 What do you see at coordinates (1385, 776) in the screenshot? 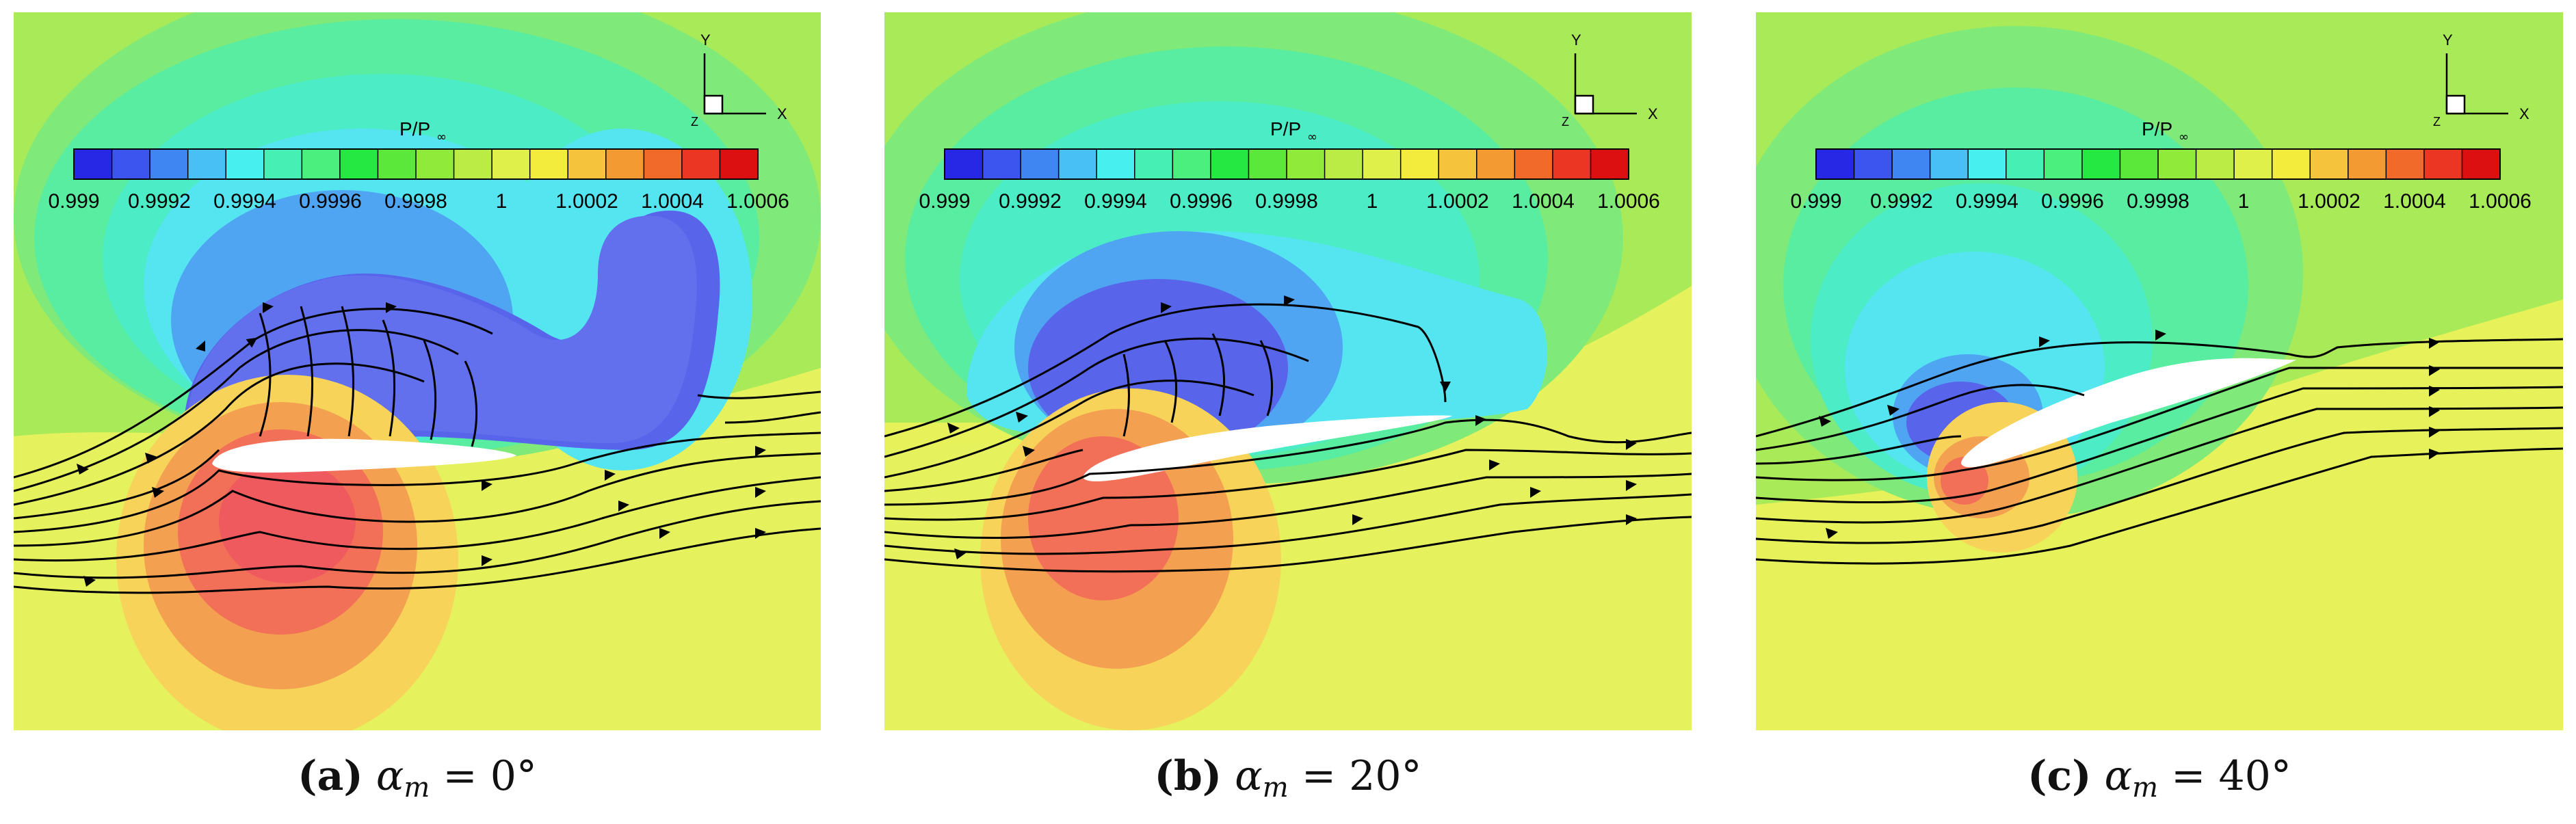
I see `angle-value: 20°` at bounding box center [1385, 776].